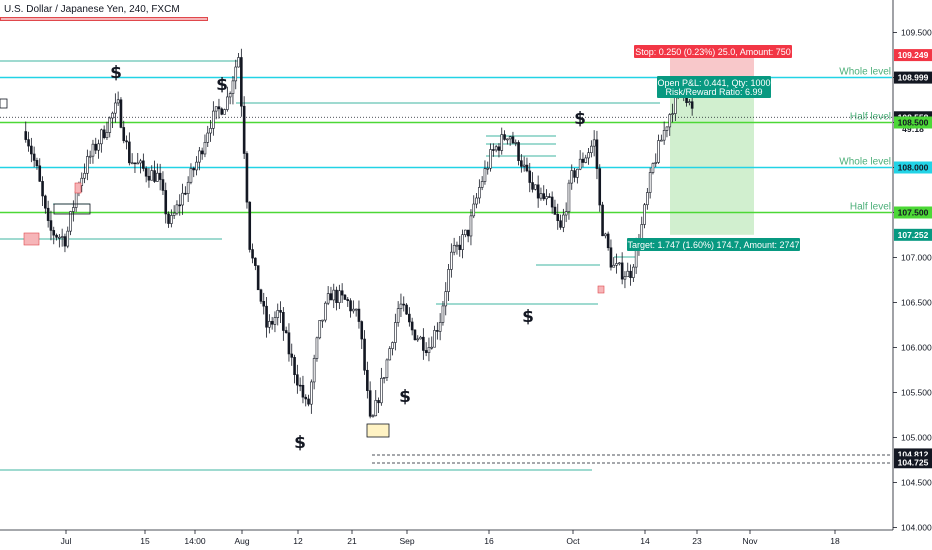 This screenshot has width=932, height=550. Describe the element at coordinates (913, 168) in the screenshot. I see `price-badge-label: 108.000` at that location.